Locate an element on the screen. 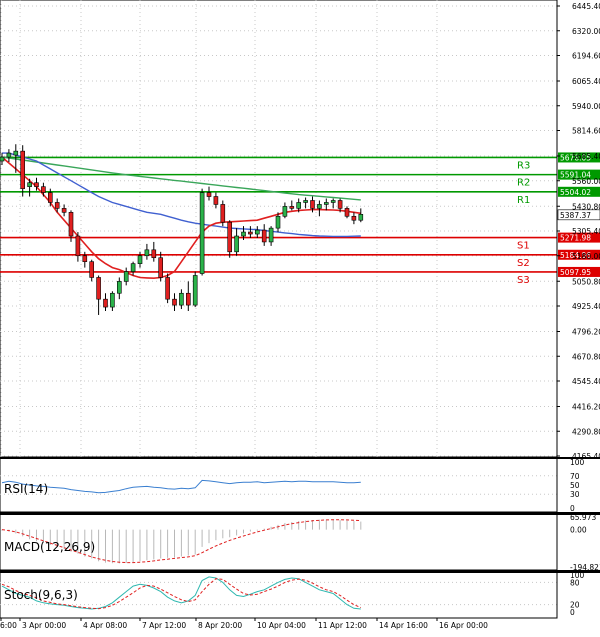 This screenshot has width=600, height=637. level-label-s2: S2 is located at coordinates (523, 263).